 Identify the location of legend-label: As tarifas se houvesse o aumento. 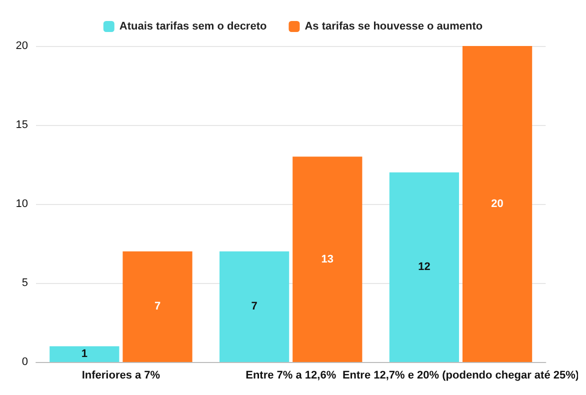
(393, 26).